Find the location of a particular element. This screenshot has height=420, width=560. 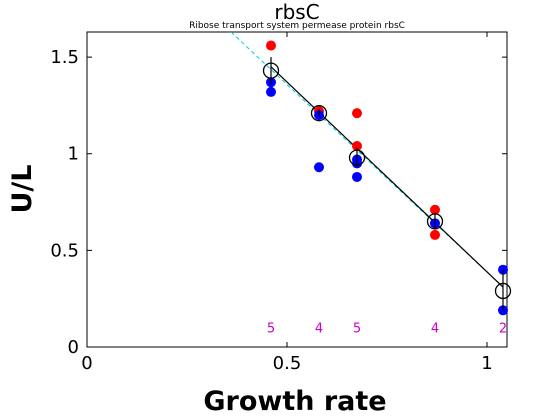

count-label: 2 is located at coordinates (503, 329).